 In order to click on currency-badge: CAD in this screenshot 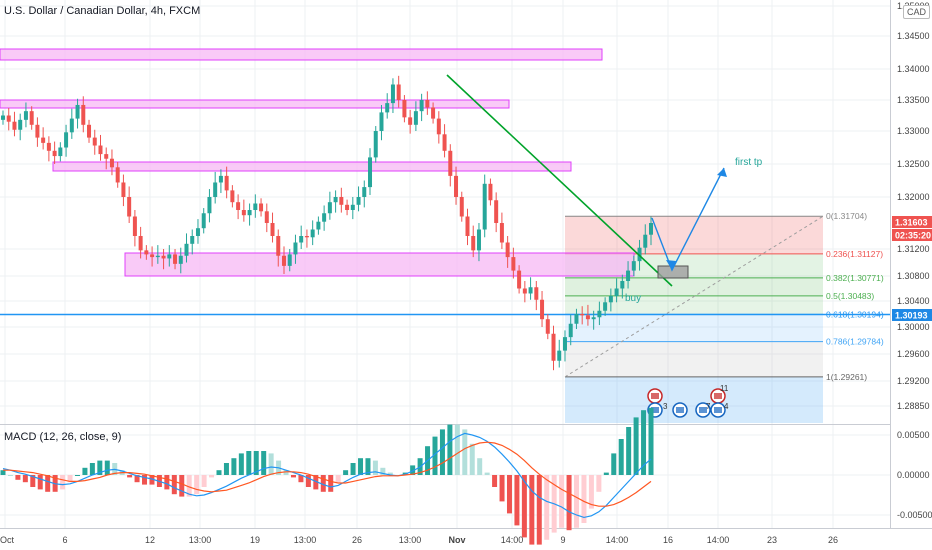, I will do `click(917, 12)`.